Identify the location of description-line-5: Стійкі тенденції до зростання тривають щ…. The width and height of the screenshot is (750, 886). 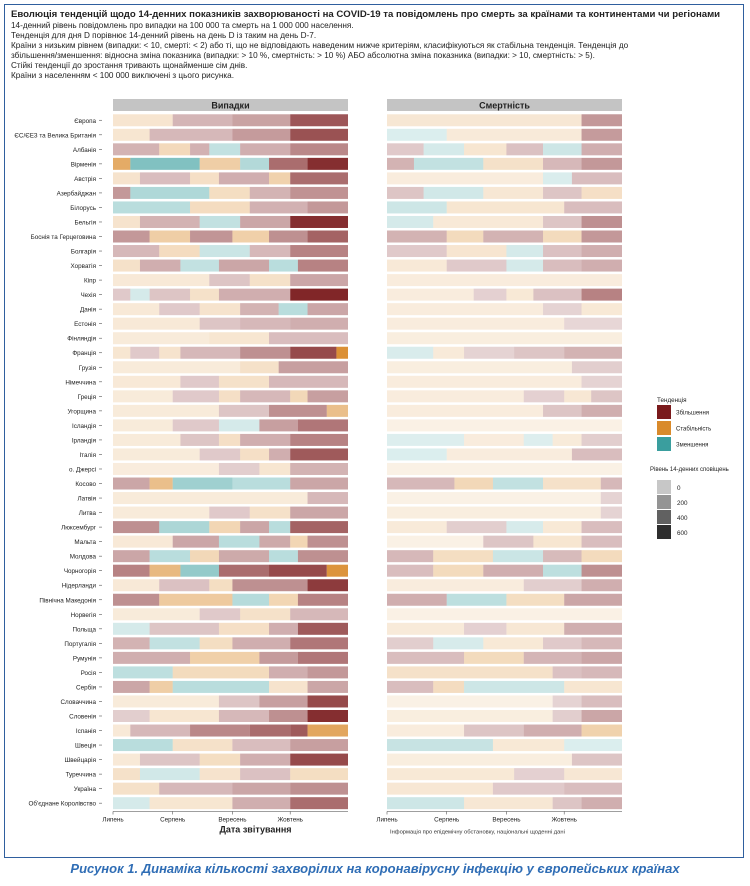
(129, 65).